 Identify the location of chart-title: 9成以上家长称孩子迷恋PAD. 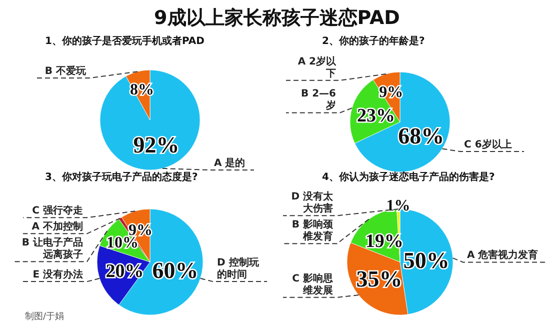
(277, 18).